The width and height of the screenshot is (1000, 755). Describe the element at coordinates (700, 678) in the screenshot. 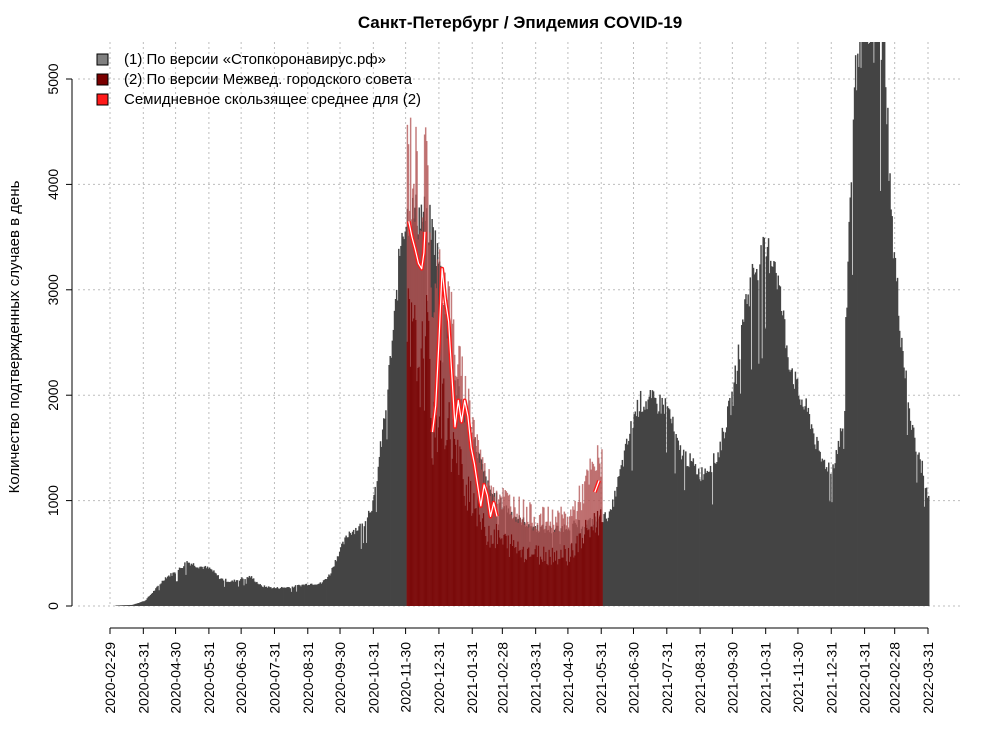

I see `x-tick-label: 2021-08-31` at that location.